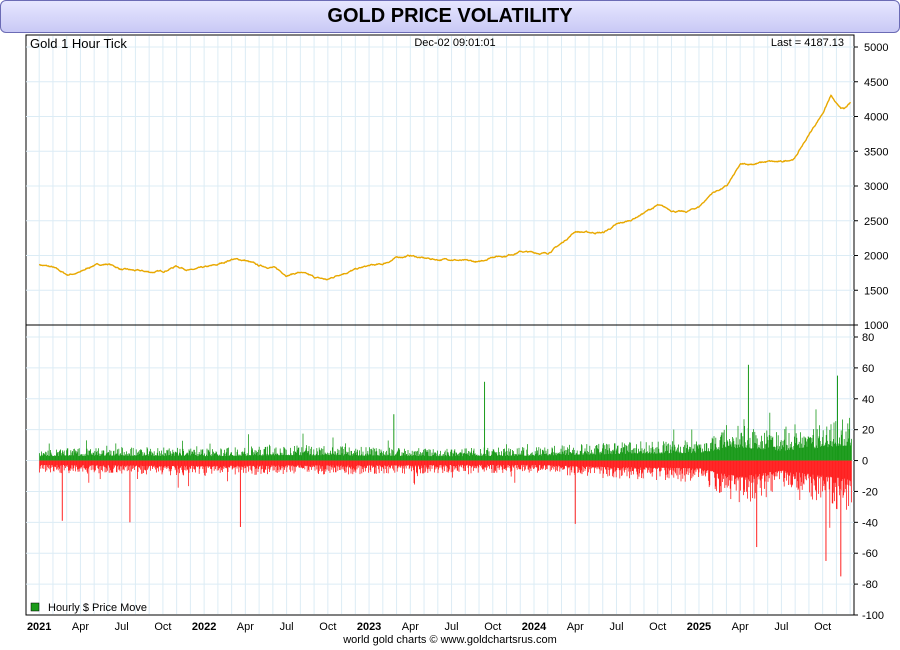  What do you see at coordinates (39, 627) in the screenshot?
I see `x-tick-label: 2021` at bounding box center [39, 627].